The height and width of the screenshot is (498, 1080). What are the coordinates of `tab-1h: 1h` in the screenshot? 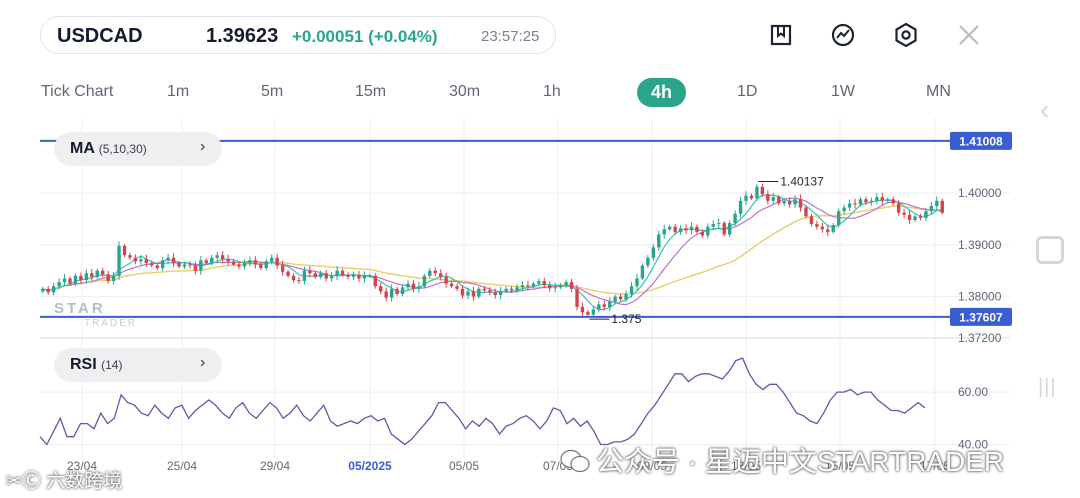 It's located at (552, 91).